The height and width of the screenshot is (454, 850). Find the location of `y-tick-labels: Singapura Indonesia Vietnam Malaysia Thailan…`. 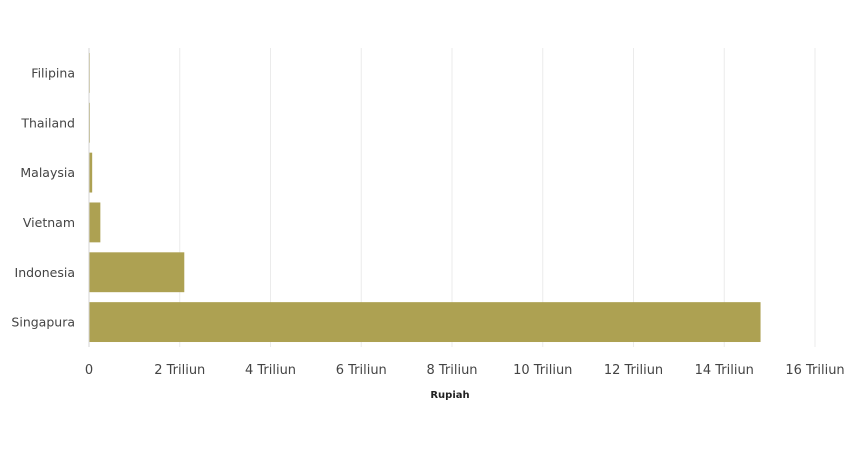

y-tick-labels: Singapura Indonesia Vietnam Malaysia Thailan… is located at coordinates (43, 197).